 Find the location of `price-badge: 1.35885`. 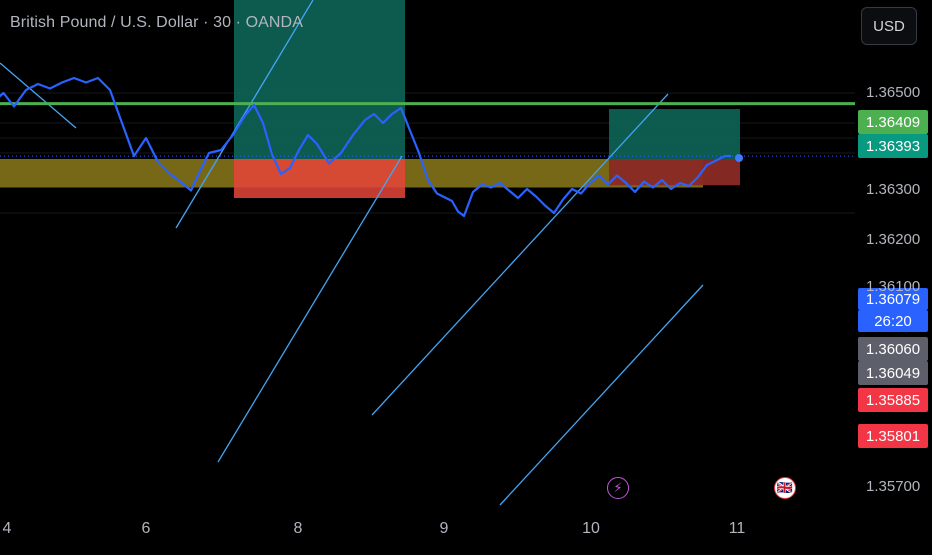

price-badge: 1.35885 is located at coordinates (893, 400).